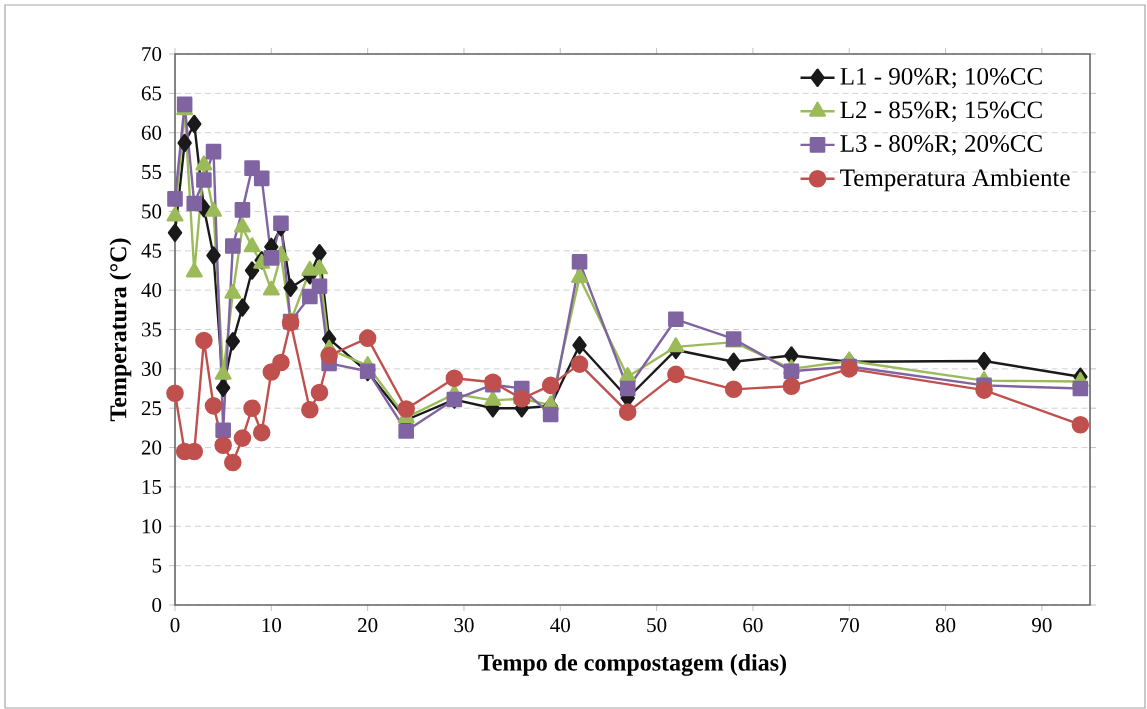 Image resolution: width=1147 pixels, height=709 pixels. I want to click on y-tick-label: 40, so click(151, 290).